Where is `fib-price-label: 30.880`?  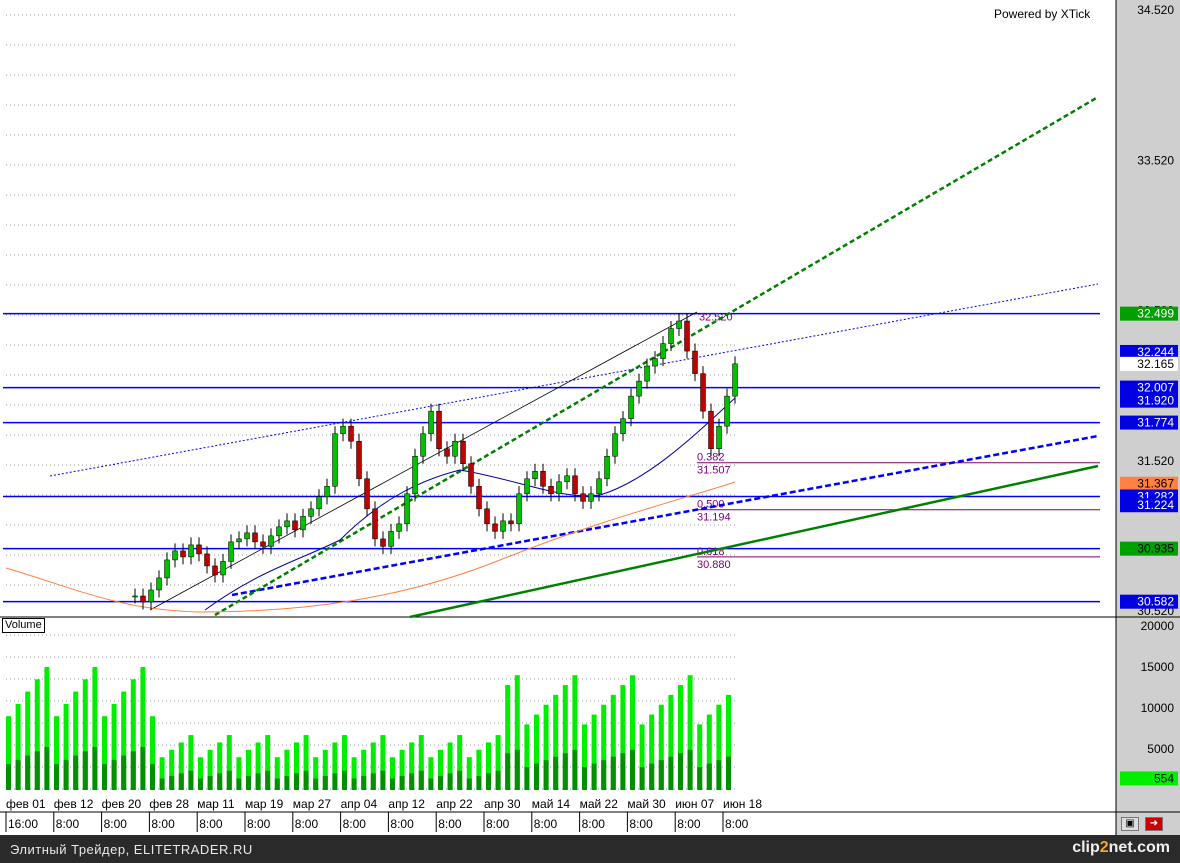
fib-price-label: 30.880 is located at coordinates (714, 565).